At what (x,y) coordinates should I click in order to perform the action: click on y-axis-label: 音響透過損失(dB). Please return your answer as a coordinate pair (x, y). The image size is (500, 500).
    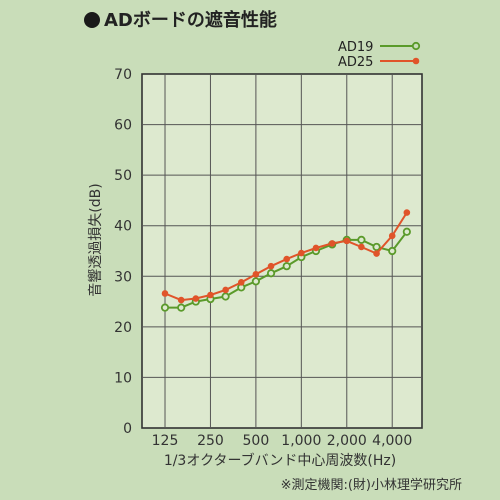
    Looking at the image, I should click on (95, 239).